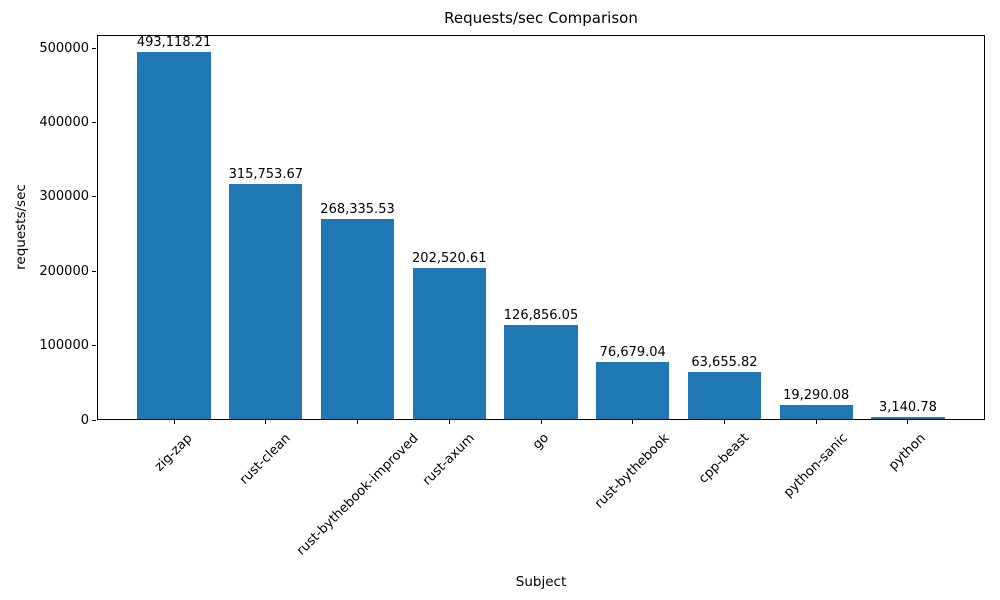 Image resolution: width=1000 pixels, height=600 pixels. Describe the element at coordinates (540, 441) in the screenshot. I see `x-tick-label: go` at that location.